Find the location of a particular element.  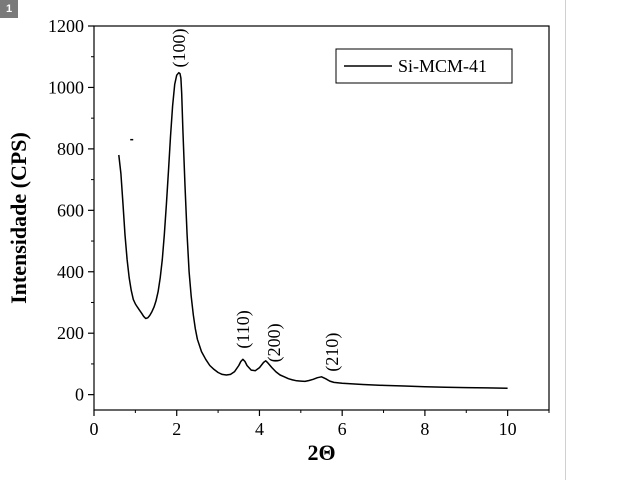

y-tick-label: 200 is located at coordinates (70, 333).